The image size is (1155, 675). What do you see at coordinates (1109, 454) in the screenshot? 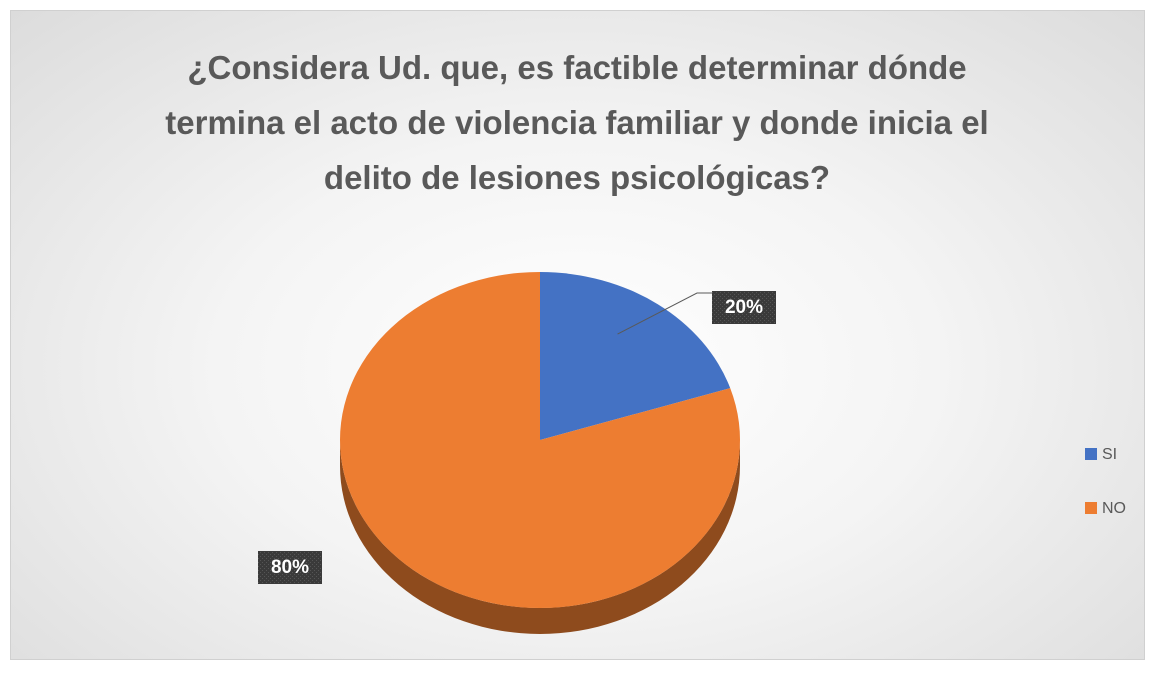
I see `legend-label: SI` at bounding box center [1109, 454].